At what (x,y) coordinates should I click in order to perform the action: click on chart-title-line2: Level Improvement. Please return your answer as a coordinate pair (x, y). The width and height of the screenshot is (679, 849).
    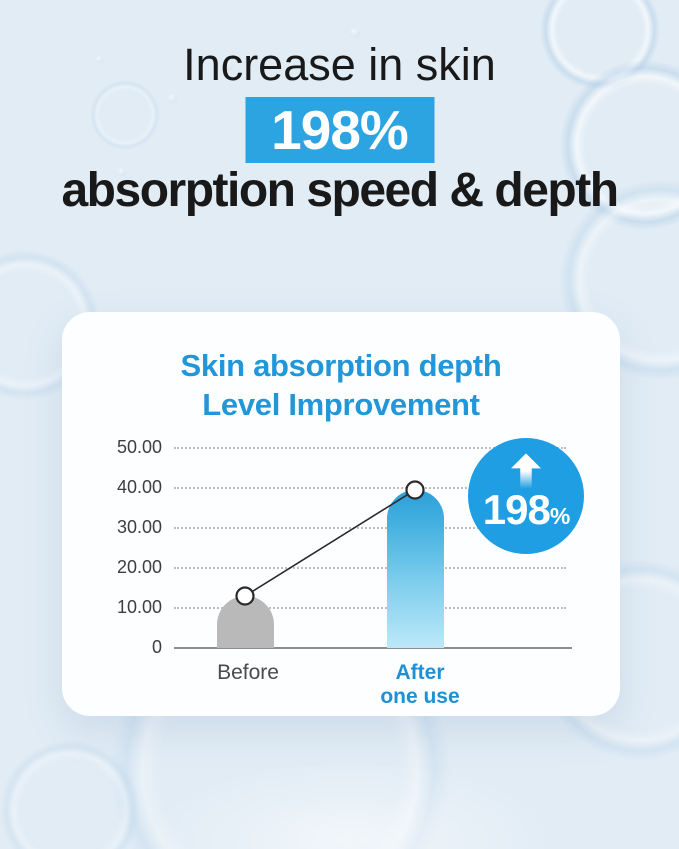
    Looking at the image, I should click on (341, 404).